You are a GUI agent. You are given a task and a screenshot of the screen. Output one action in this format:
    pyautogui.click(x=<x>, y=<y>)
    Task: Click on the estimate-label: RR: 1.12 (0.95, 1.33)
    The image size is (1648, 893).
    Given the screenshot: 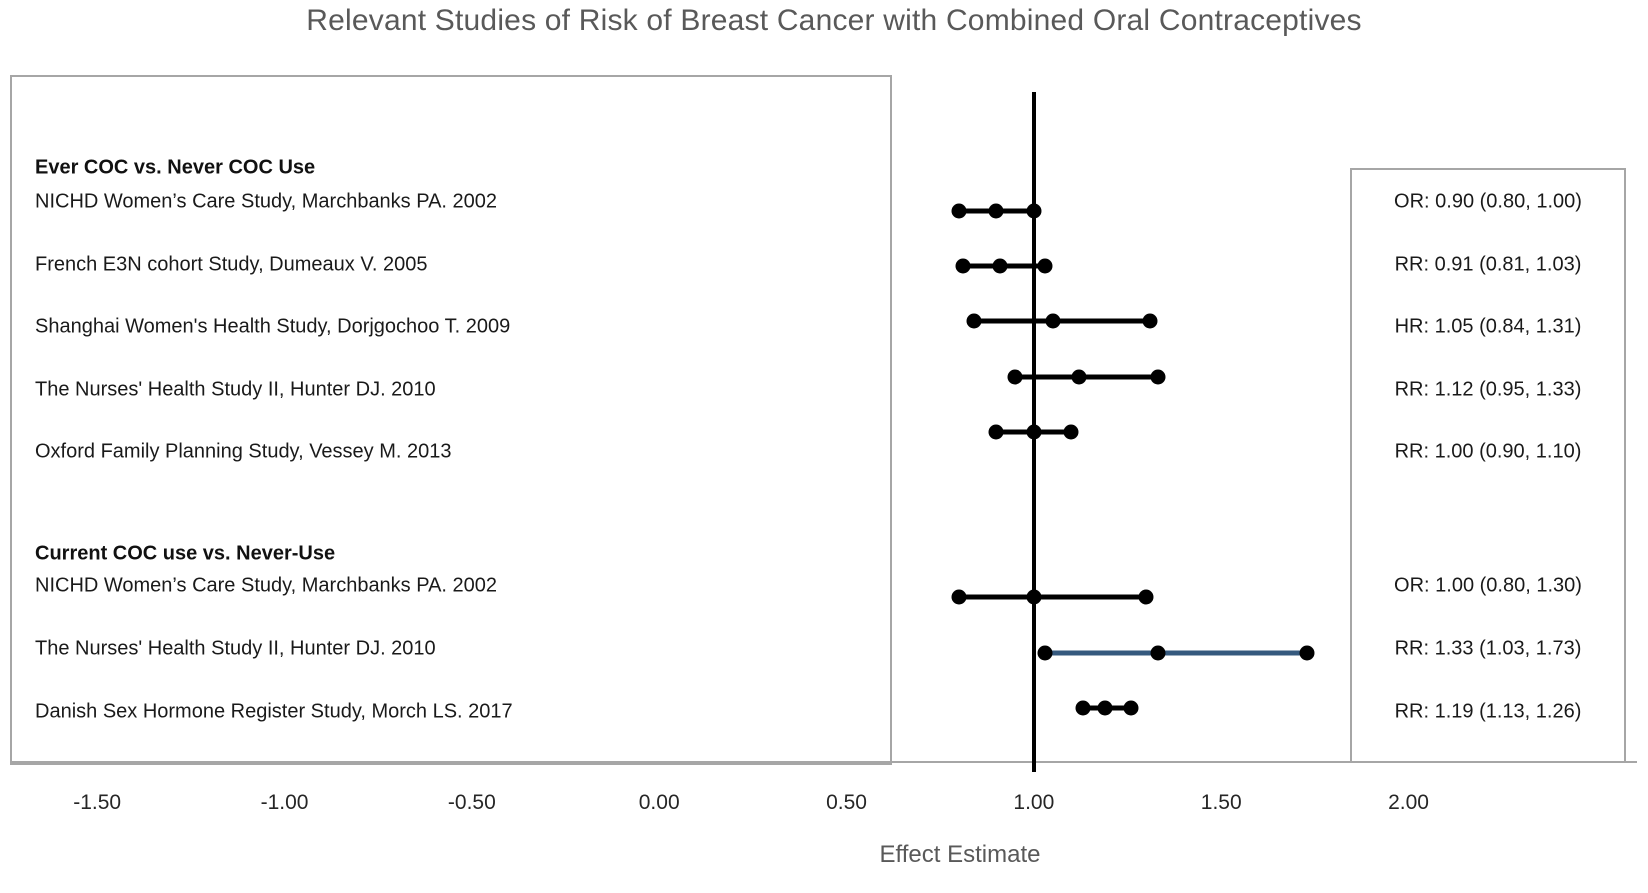 What is the action you would take?
    pyautogui.click(x=1488, y=389)
    